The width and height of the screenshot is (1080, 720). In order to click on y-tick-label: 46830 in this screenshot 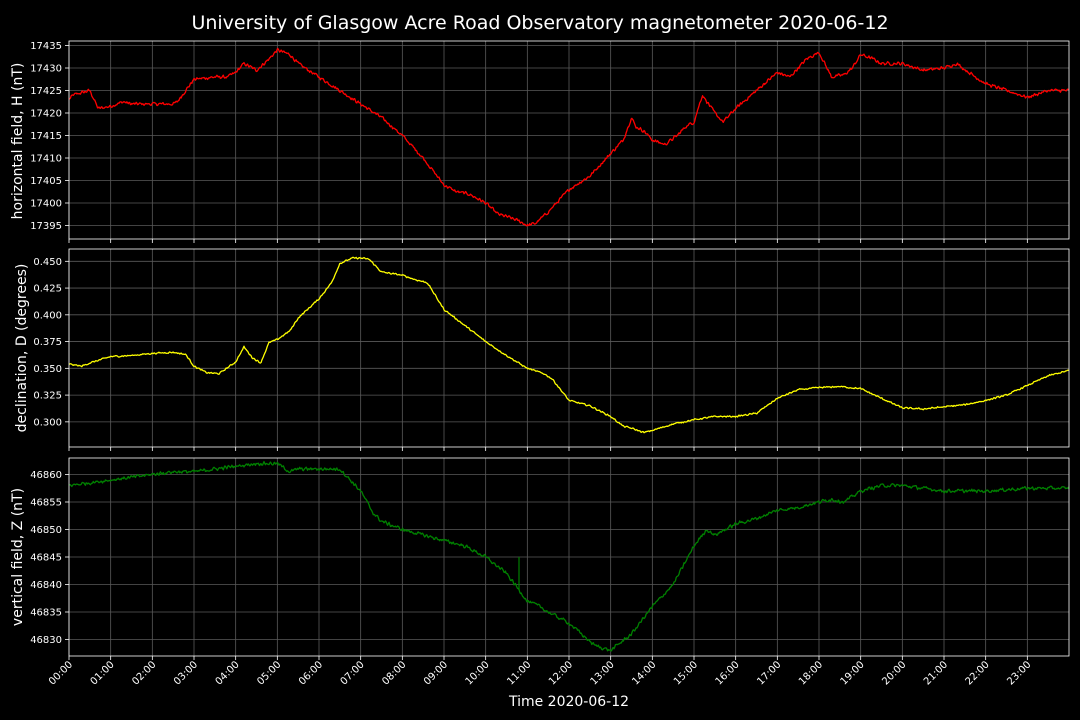, I will do `click(46, 640)`.